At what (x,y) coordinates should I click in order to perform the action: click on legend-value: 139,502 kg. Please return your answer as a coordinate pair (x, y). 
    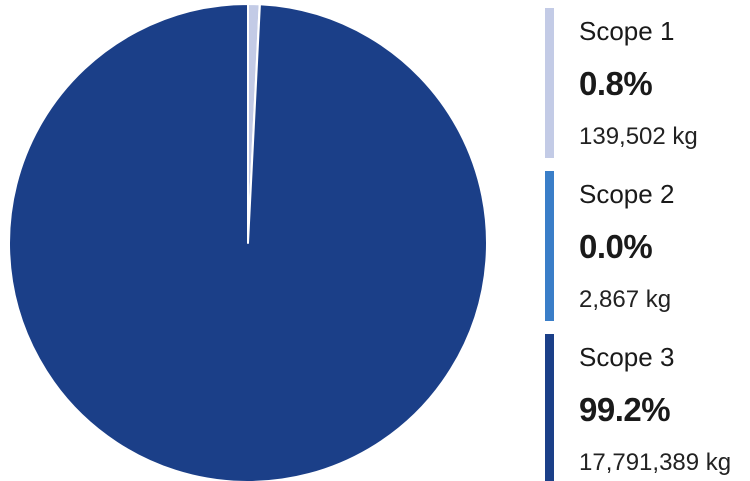
    Looking at the image, I should click on (638, 136).